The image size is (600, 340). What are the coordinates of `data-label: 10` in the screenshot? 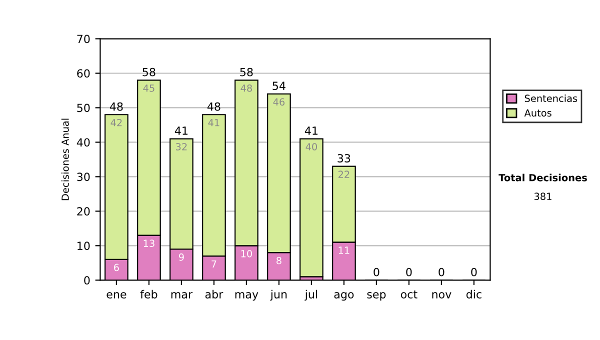 It's located at (246, 254).